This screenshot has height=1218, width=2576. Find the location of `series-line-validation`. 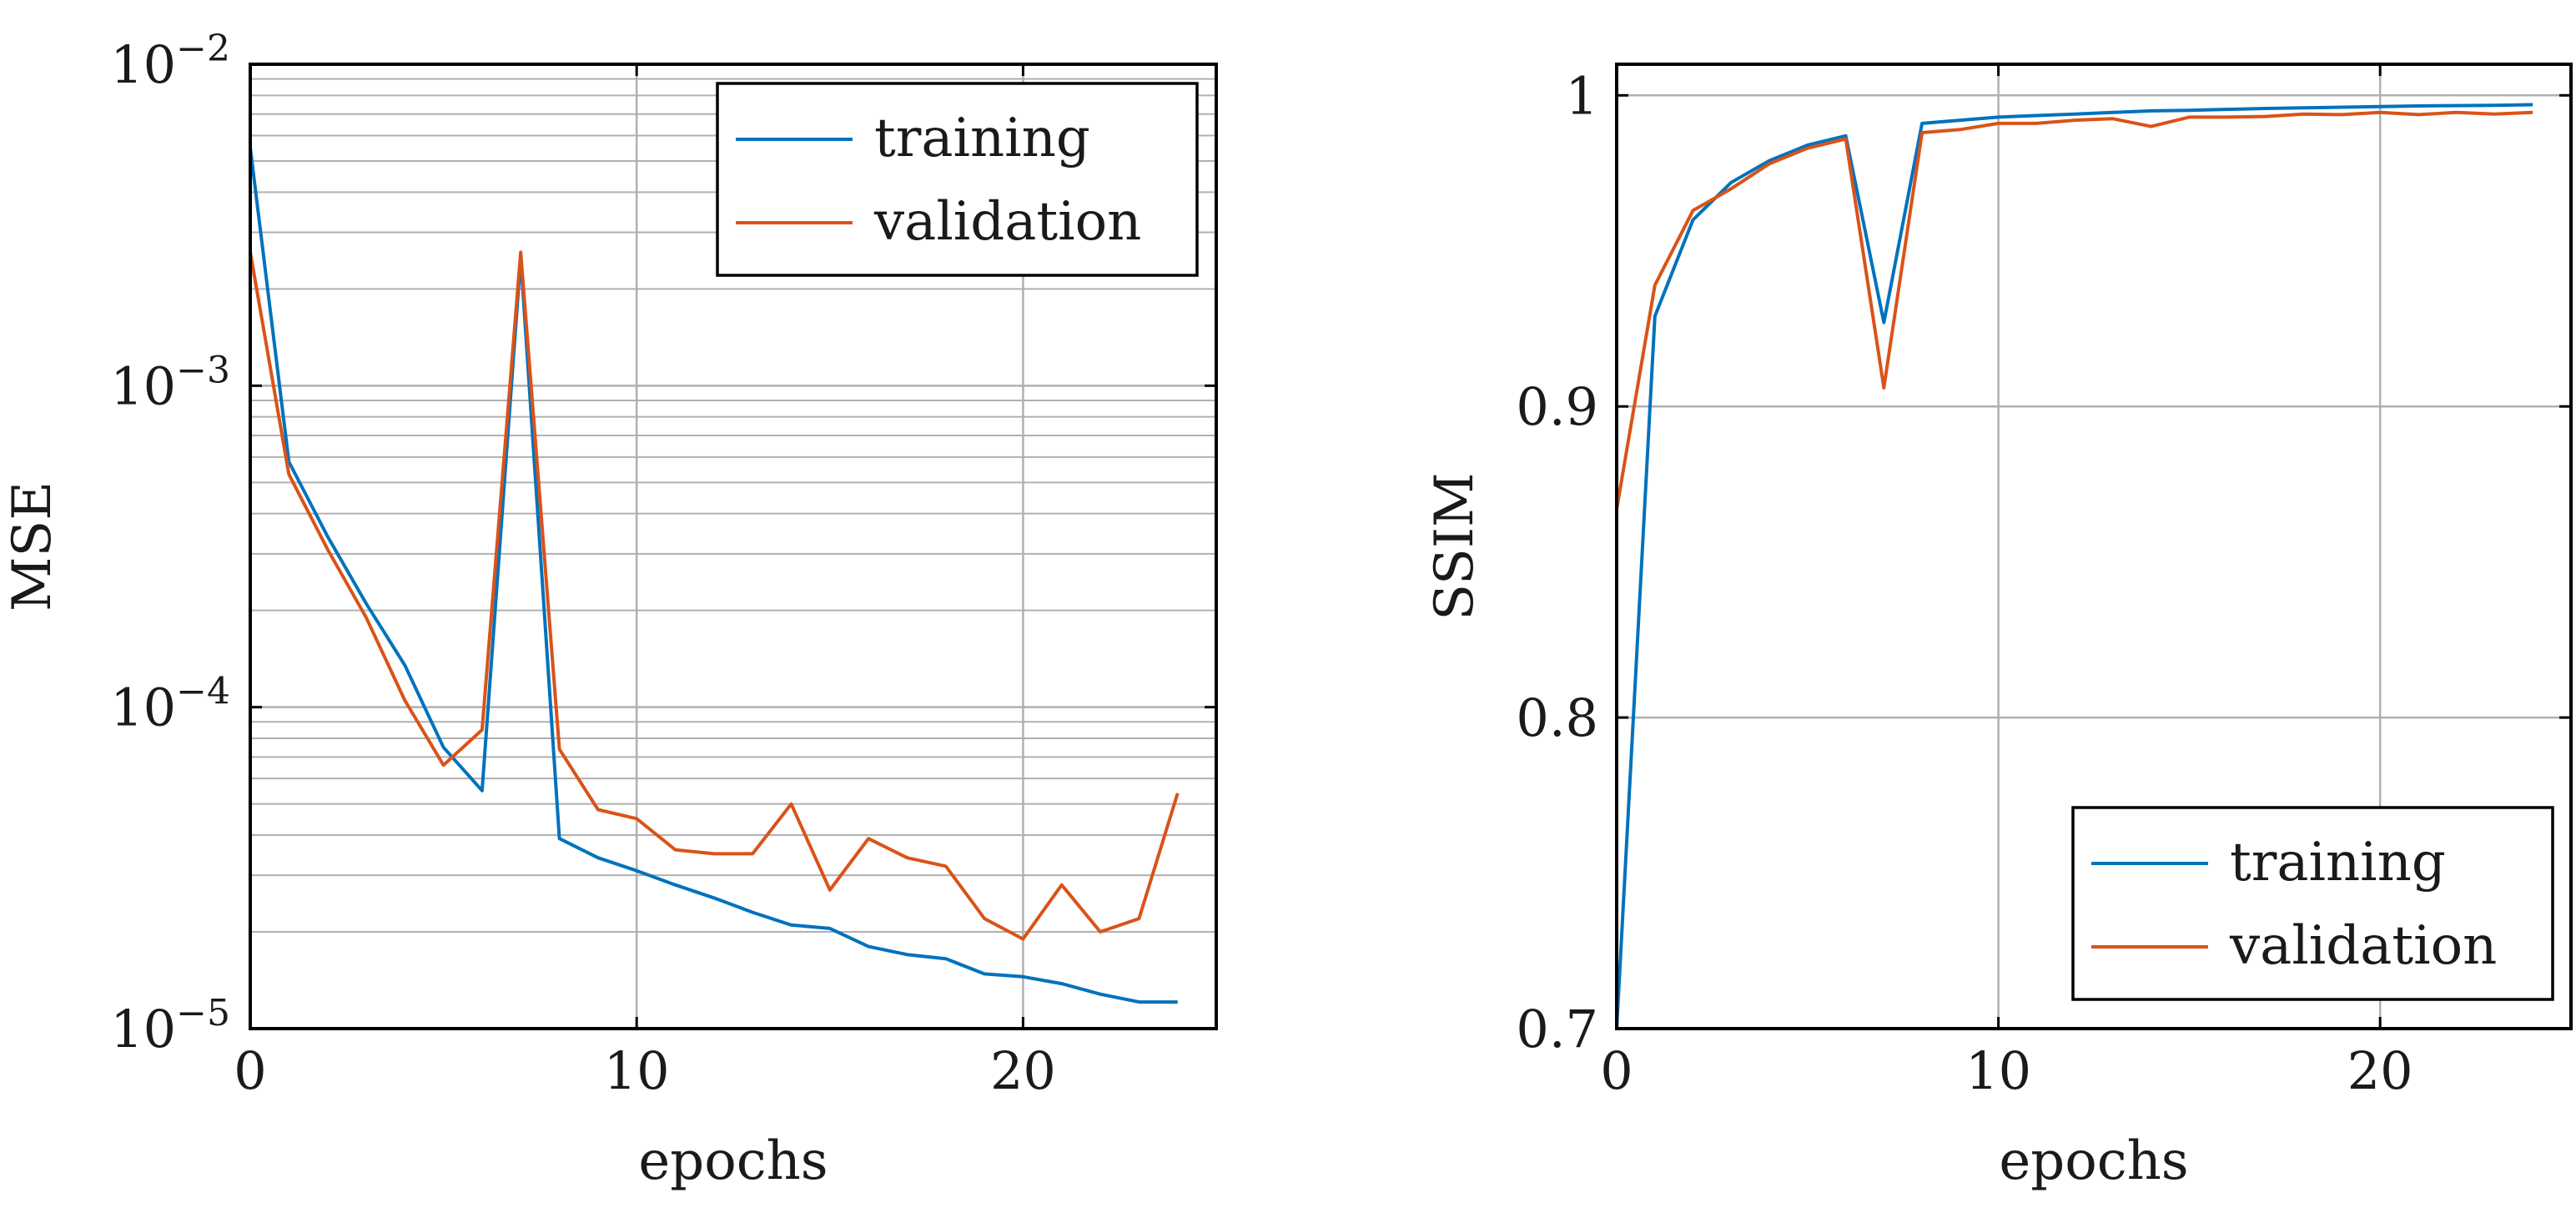

series-line-validation is located at coordinates (2074, 310).